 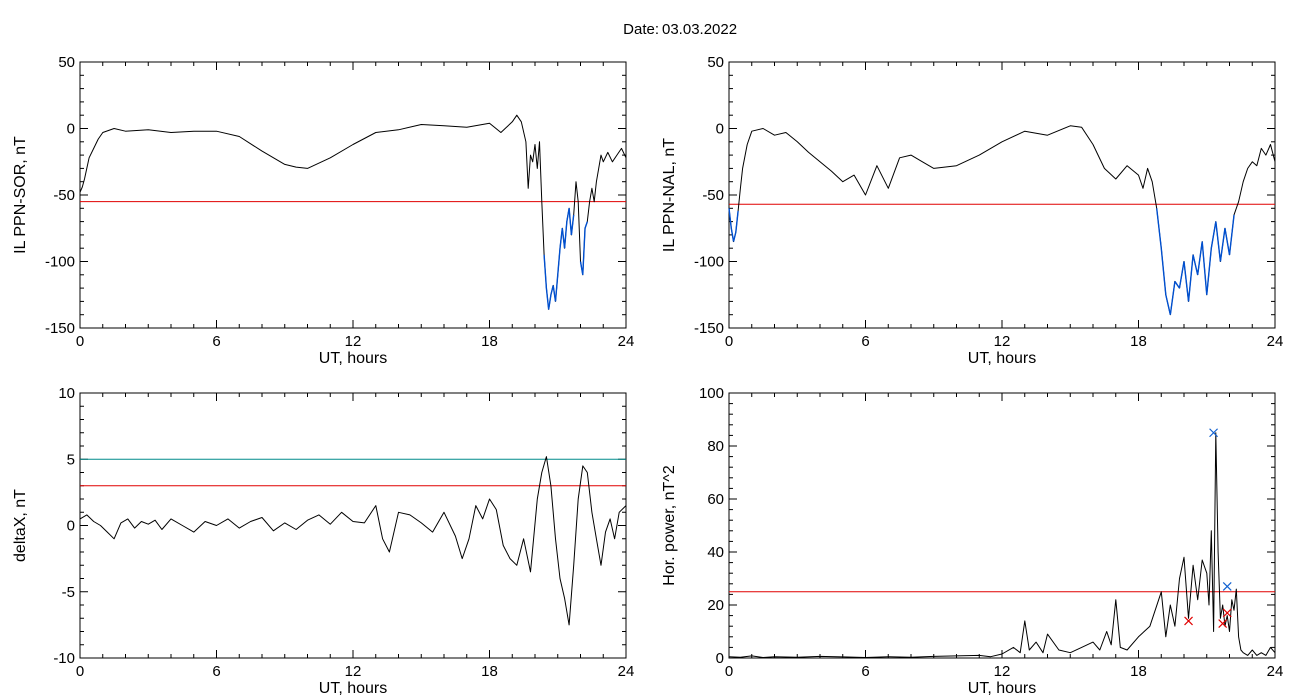 What do you see at coordinates (669, 195) in the screenshot?
I see `y-axis-label: IL PPN-NAL, nT` at bounding box center [669, 195].